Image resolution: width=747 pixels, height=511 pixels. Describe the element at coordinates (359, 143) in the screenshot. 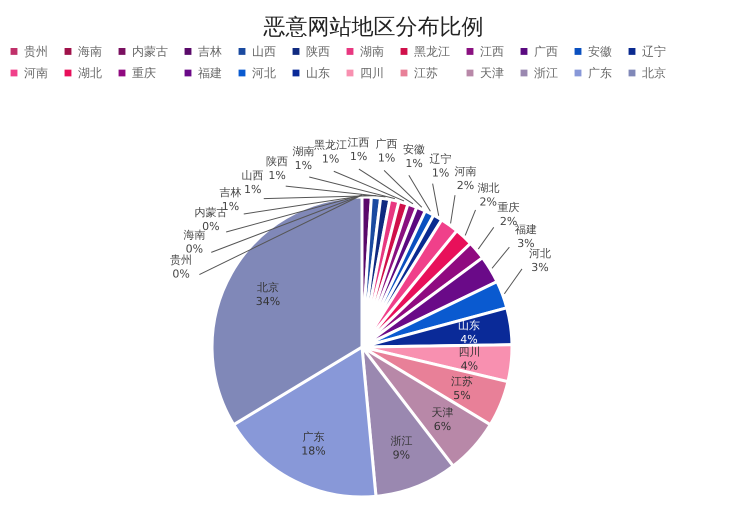

I see `slice-label: 江西` at that location.